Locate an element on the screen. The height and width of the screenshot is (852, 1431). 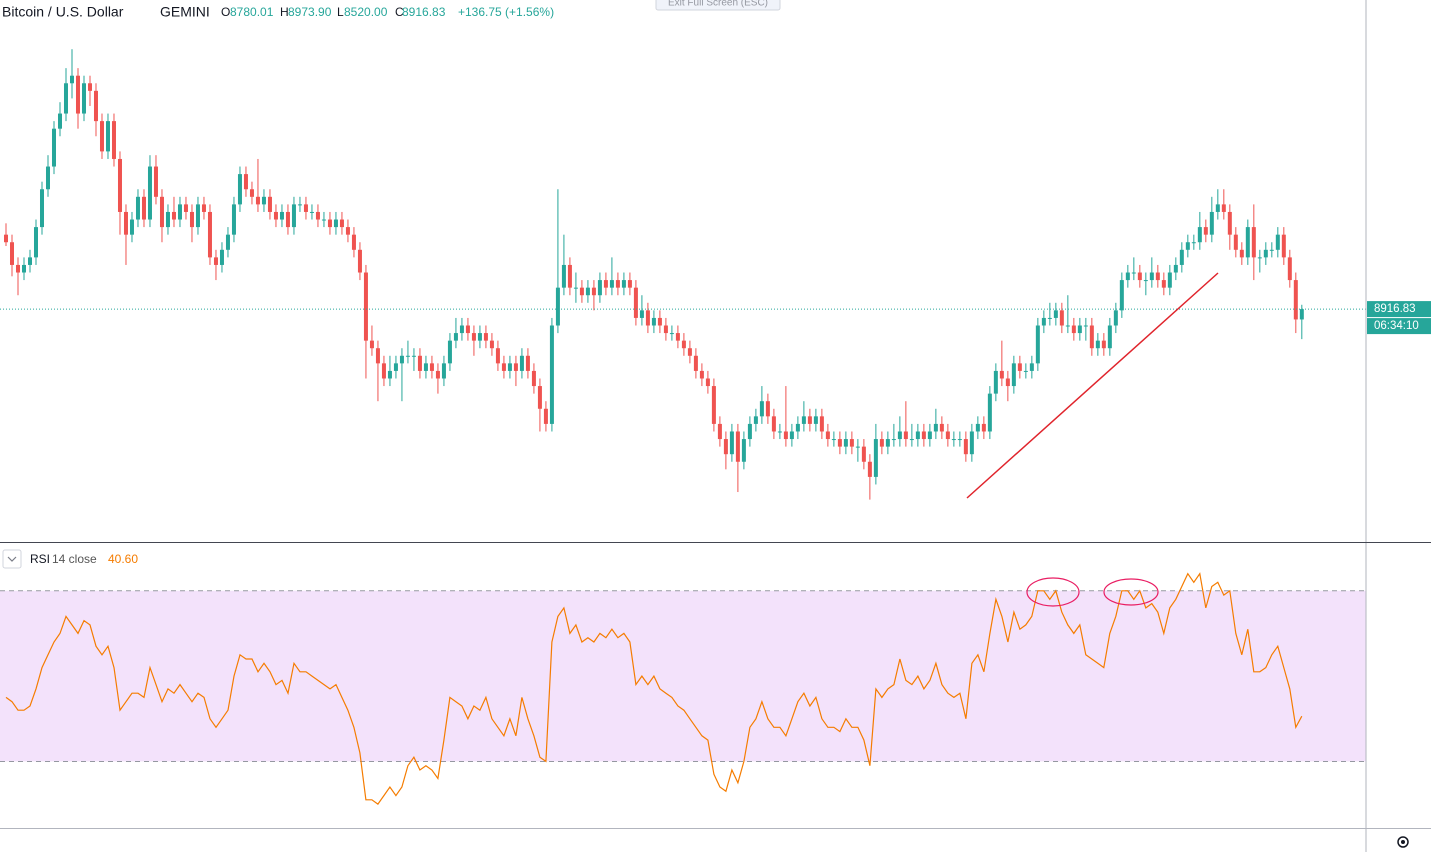
settings-button is located at coordinates (1403, 842).